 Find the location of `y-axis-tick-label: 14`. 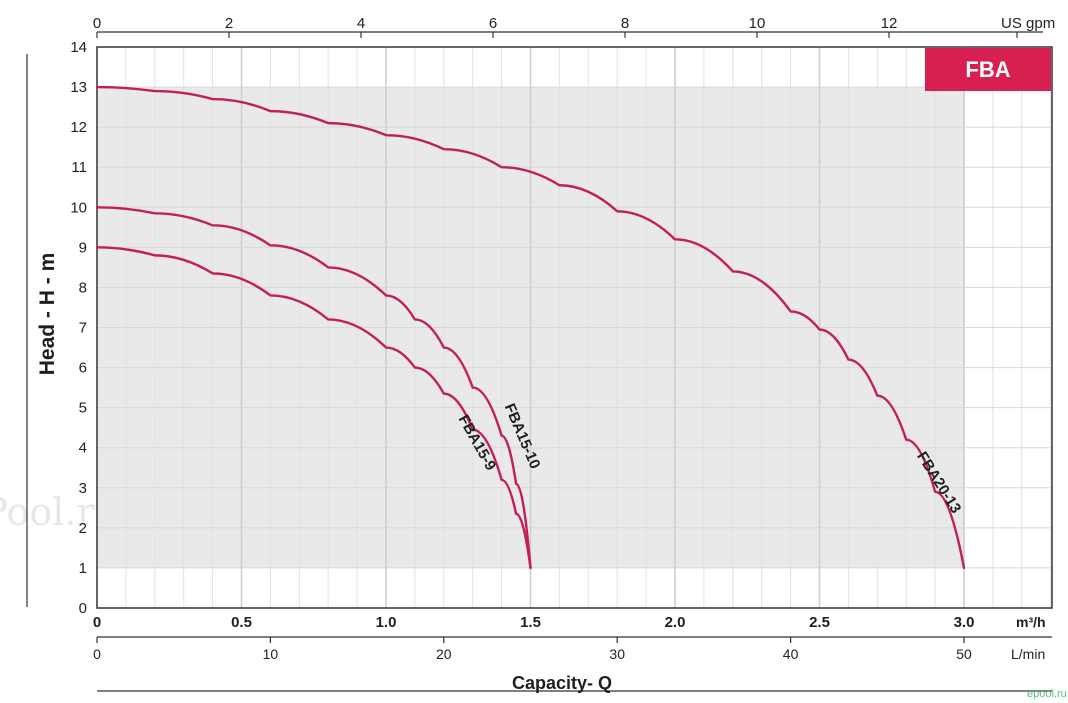

y-axis-tick-label: 14 is located at coordinates (78, 47).